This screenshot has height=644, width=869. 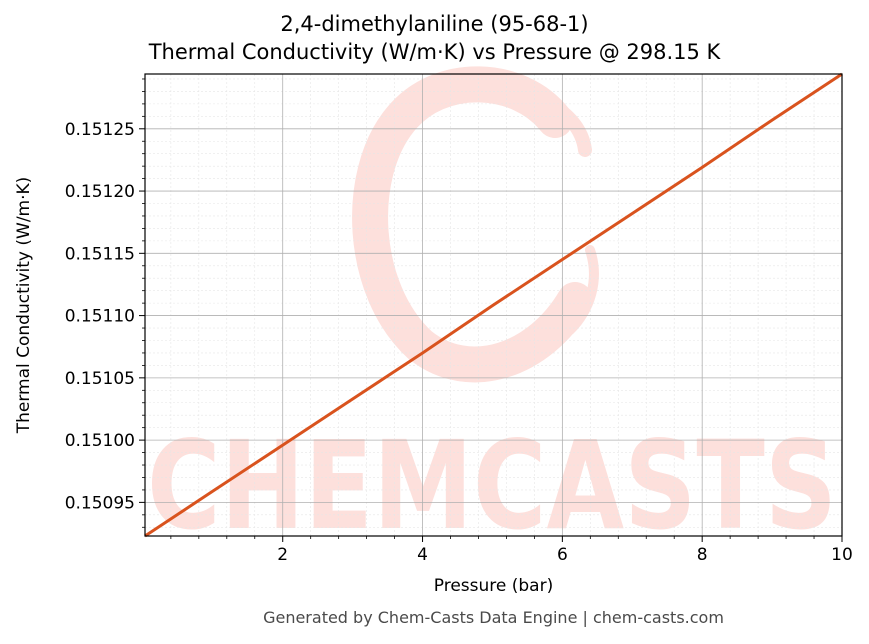 What do you see at coordinates (100, 192) in the screenshot?
I see `y-tick-label: 0.15120` at bounding box center [100, 192].